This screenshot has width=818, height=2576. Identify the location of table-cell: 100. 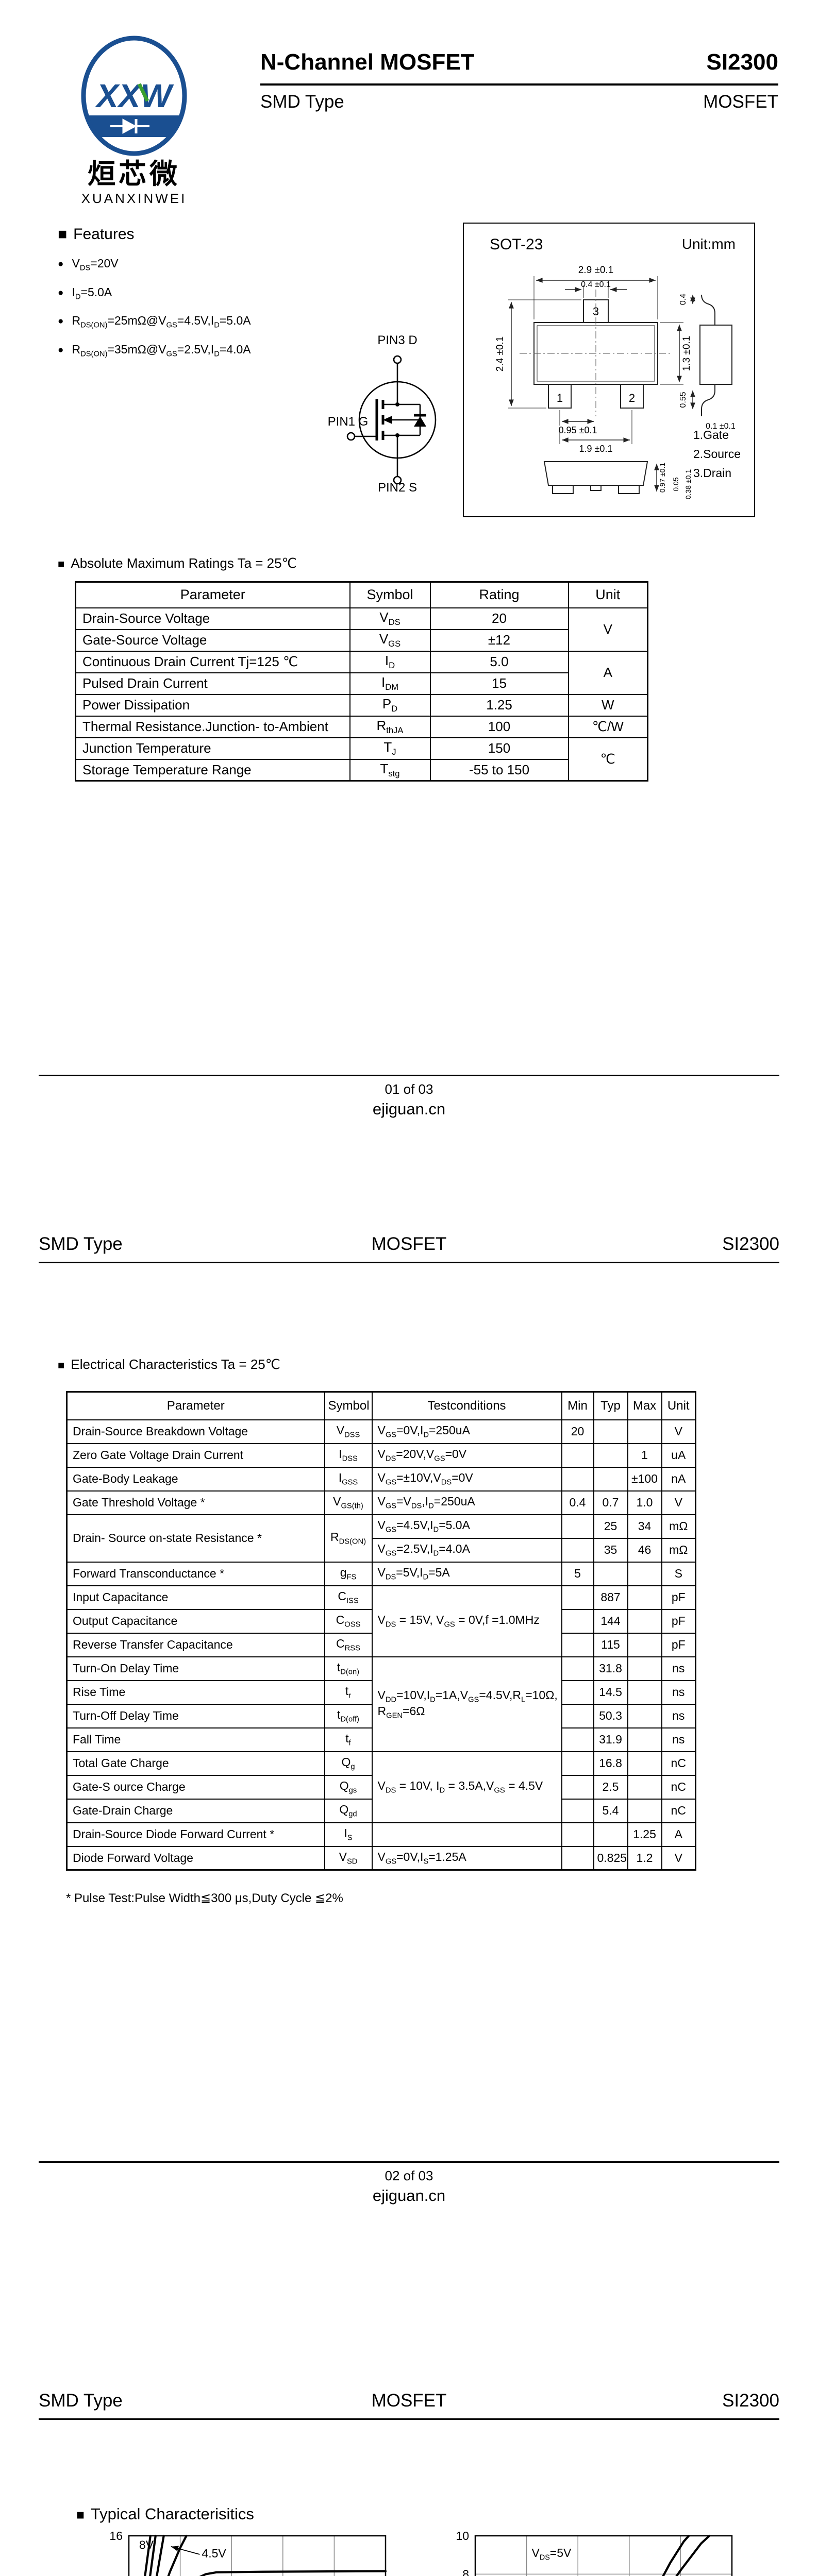
(499, 726).